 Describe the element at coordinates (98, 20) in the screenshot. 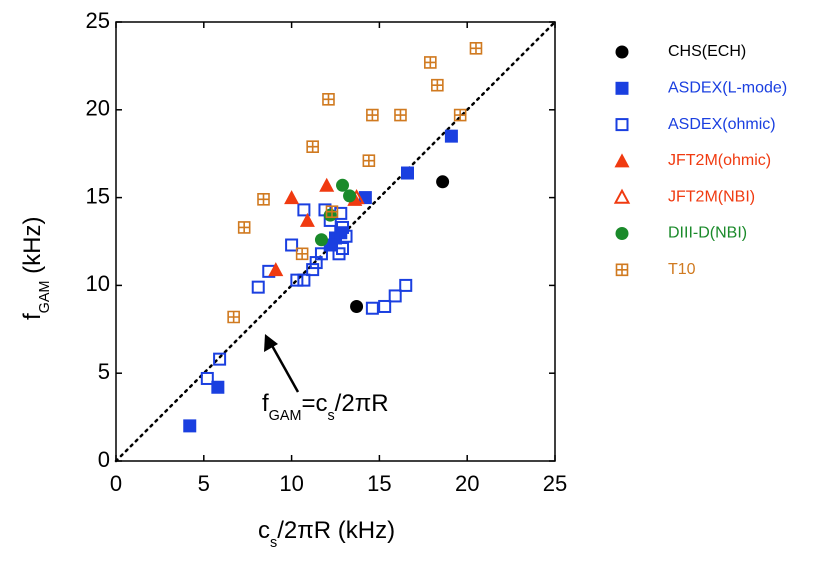

I see `y-tick-label: 25` at that location.